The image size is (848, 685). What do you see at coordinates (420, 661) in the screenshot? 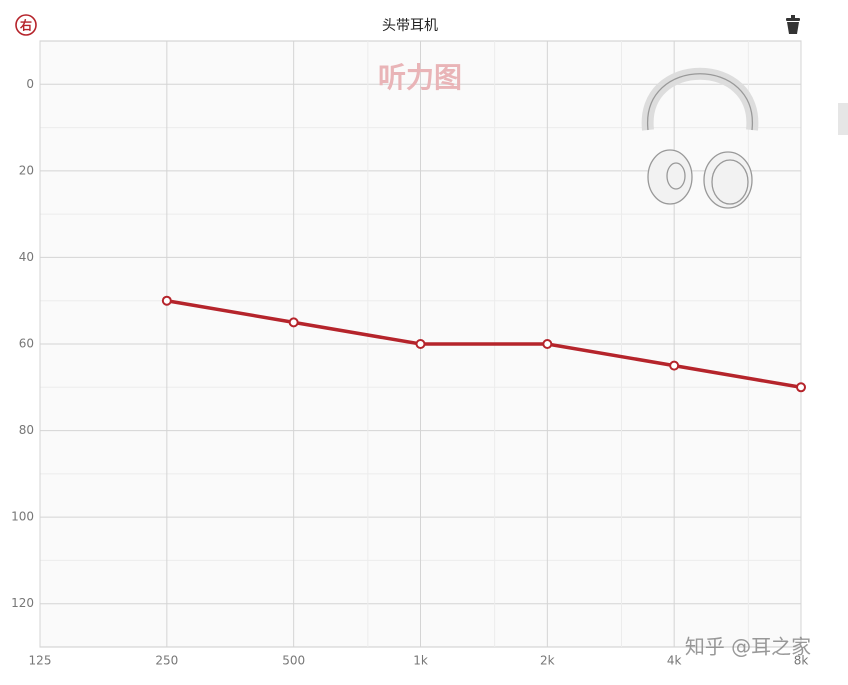
I see `x-tick-label: 1k` at bounding box center [420, 661].